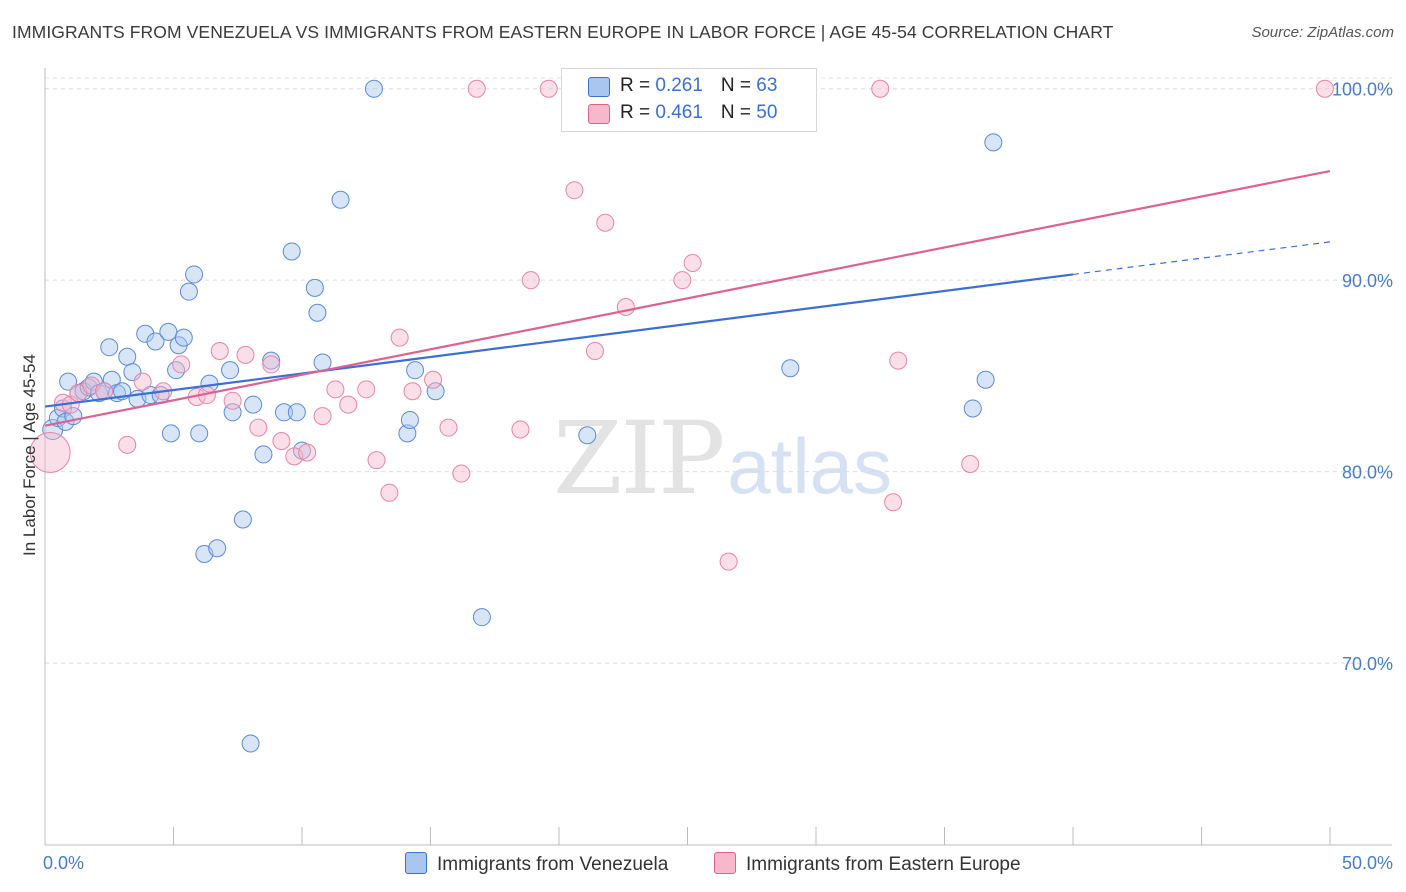  I want to click on legend-r-value-eastern-europe: 0.461, so click(679, 112).